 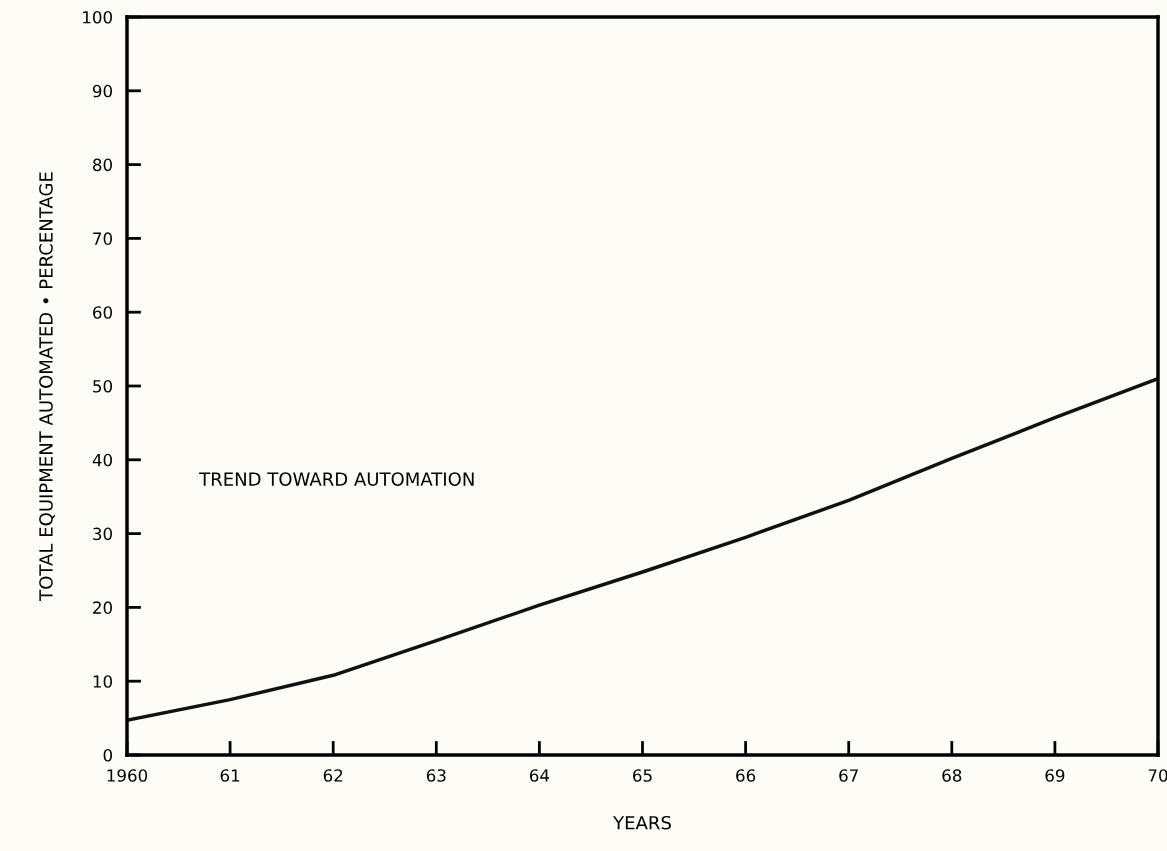 I want to click on x-tick-label: 65, so click(x=642, y=775).